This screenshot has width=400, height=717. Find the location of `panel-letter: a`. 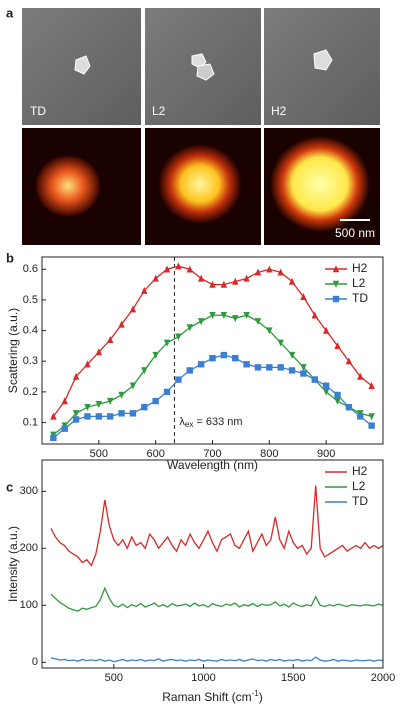

panel-letter: a is located at coordinates (10, 12).